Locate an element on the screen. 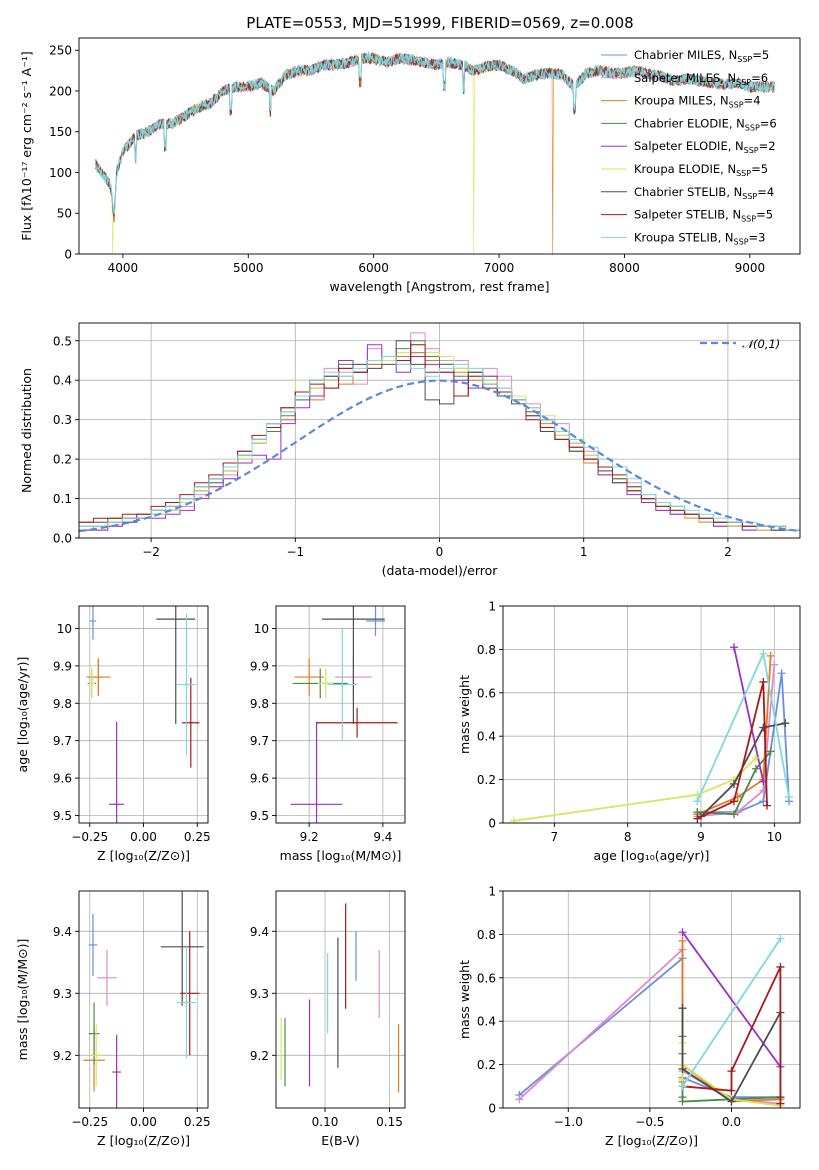  age-vs-z-xlabel: Z [log₁₀(Z/Z⊙)] is located at coordinates (143, 855).